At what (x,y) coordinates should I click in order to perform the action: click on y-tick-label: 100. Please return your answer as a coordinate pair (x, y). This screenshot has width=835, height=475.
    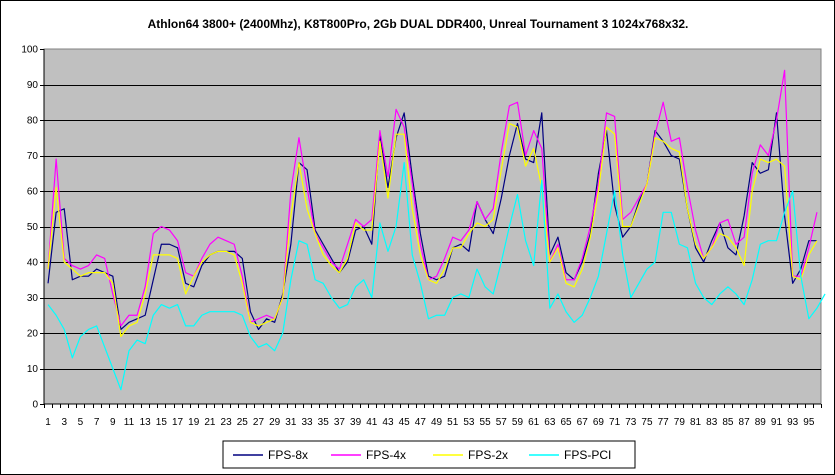
    Looking at the image, I should click on (29, 50).